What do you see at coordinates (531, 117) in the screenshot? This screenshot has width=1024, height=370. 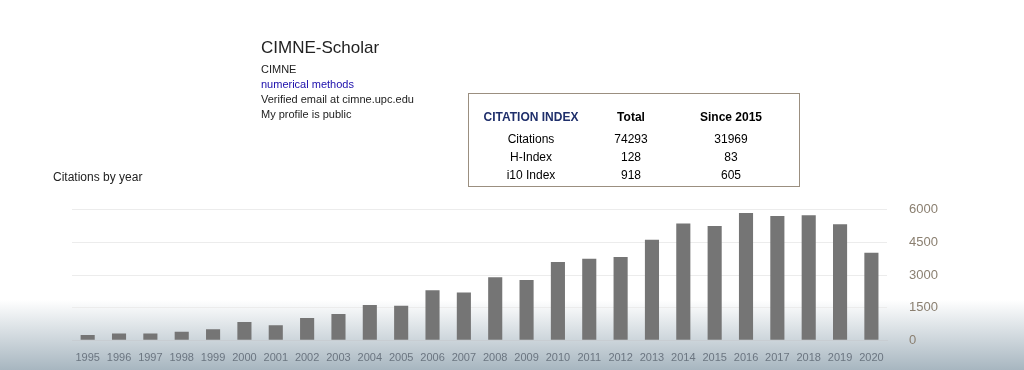 I see `text: CITATION INDEX` at bounding box center [531, 117].